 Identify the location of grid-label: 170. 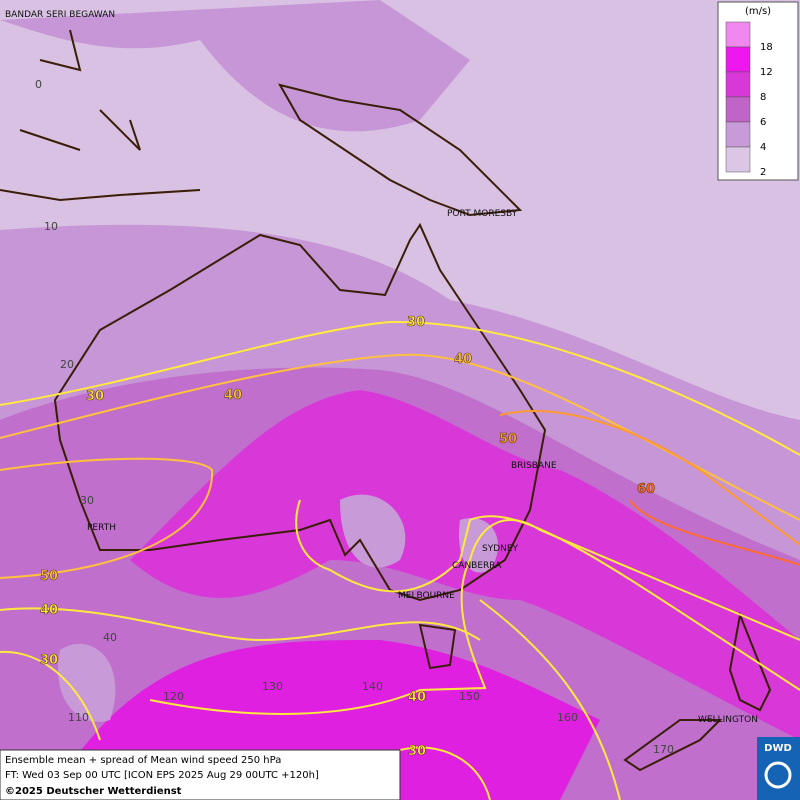
(663, 749).